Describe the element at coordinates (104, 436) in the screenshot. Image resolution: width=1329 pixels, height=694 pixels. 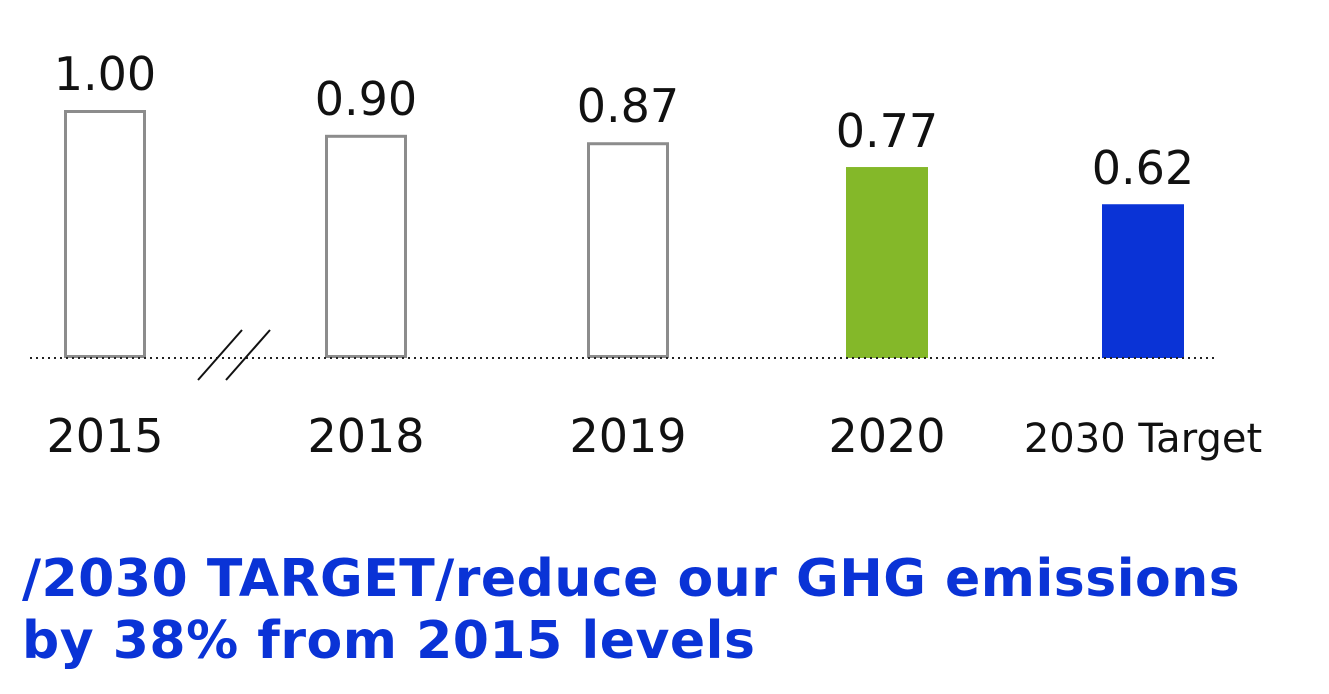
I see `category-label: 2015` at that location.